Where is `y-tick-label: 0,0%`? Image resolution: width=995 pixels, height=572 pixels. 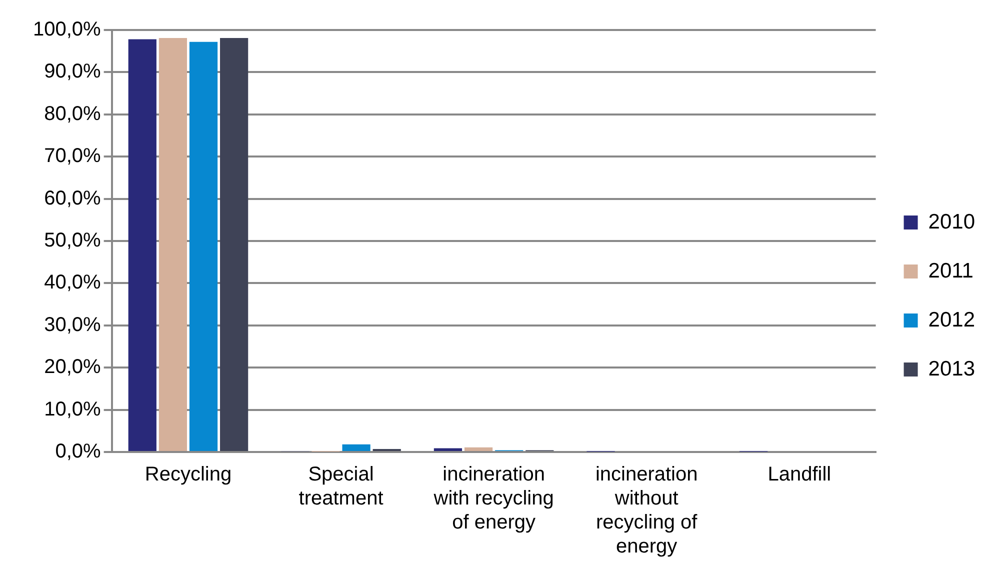 y-tick-label: 0,0% is located at coordinates (78, 451).